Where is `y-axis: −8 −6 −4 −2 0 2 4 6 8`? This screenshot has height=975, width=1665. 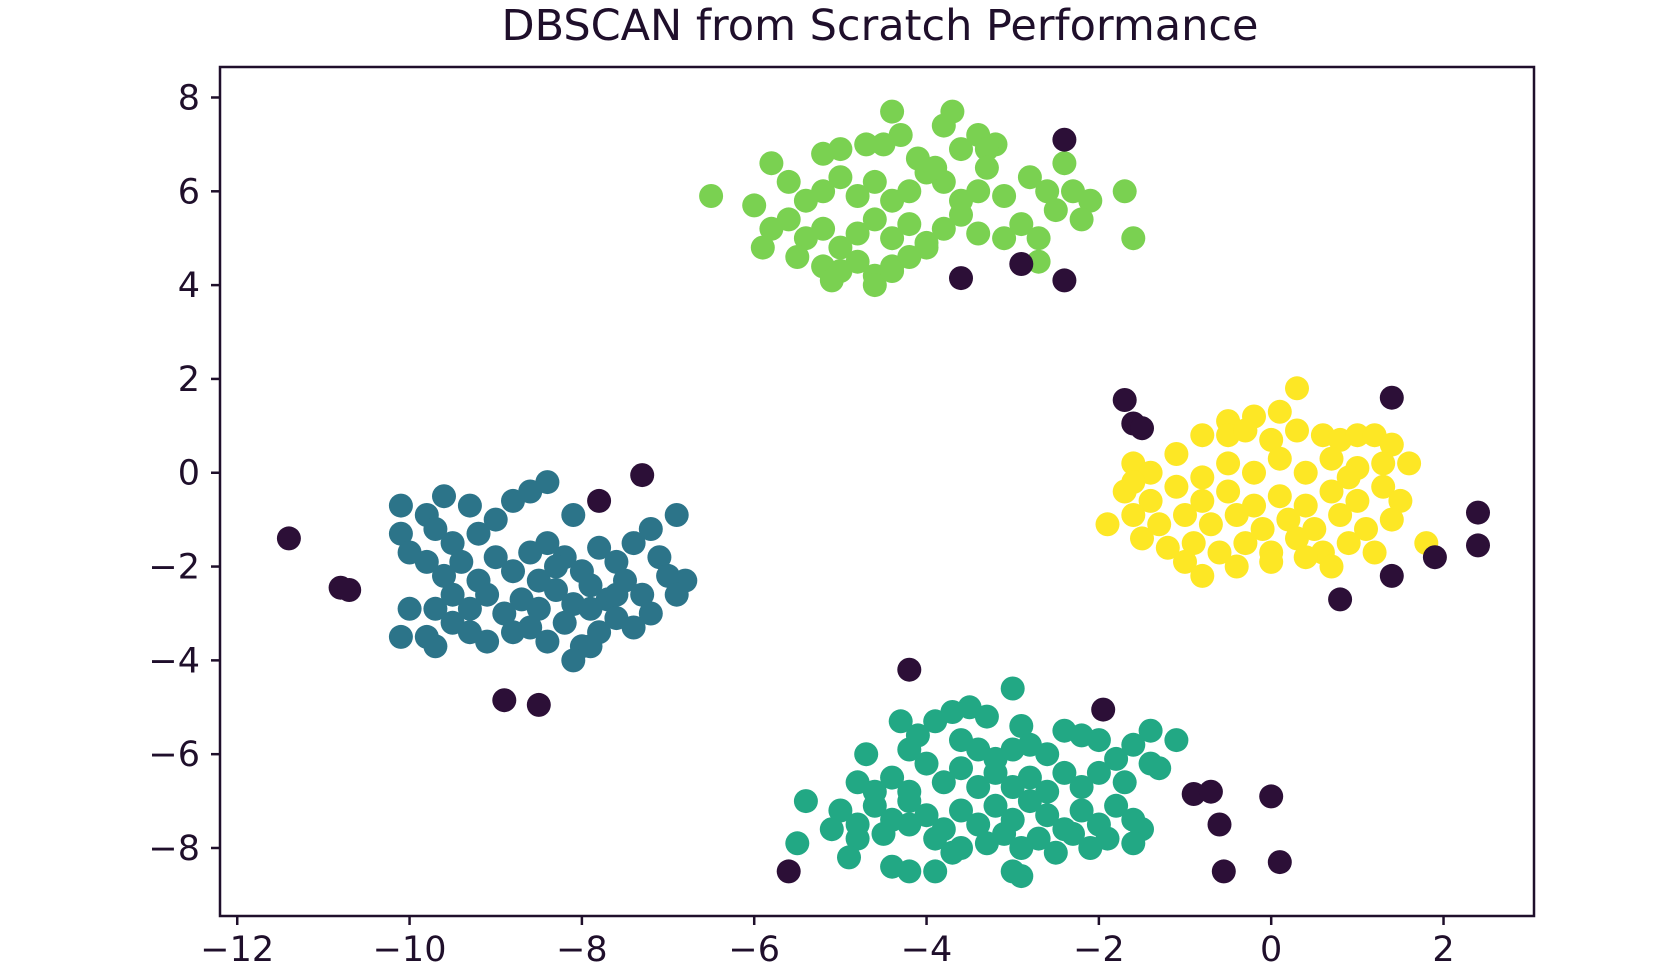
y-axis: −8 −6 −4 −2 0 2 4 6 8 is located at coordinates (184, 473).